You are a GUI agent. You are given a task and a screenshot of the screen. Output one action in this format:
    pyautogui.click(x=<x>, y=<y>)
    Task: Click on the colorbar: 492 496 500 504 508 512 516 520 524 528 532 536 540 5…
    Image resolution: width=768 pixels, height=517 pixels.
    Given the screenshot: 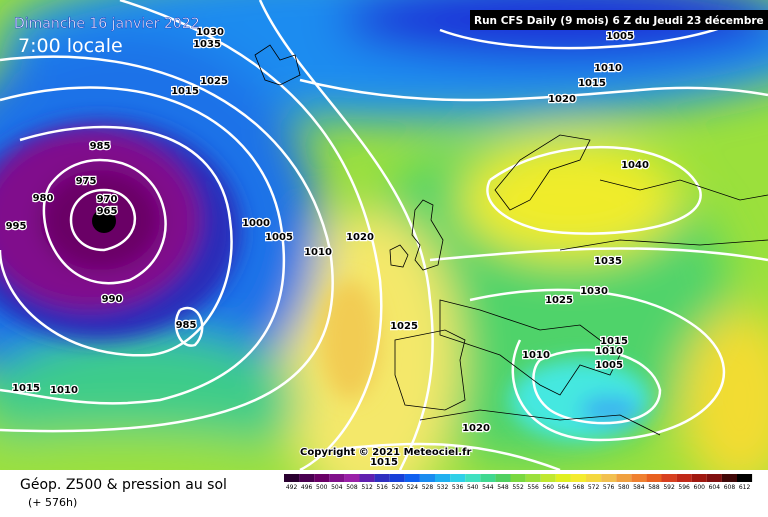 What is the action you would take?
    pyautogui.click(x=518, y=482)
    